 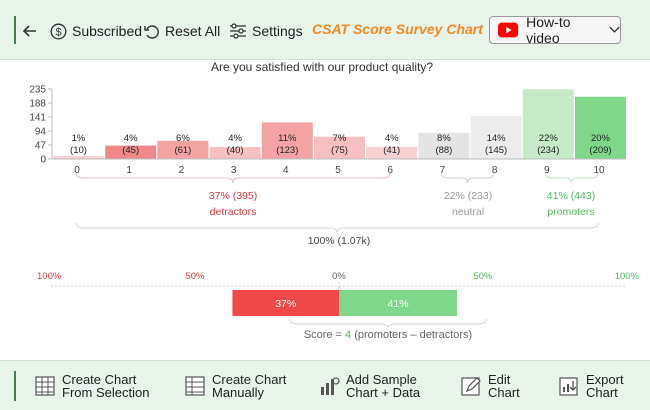 What do you see at coordinates (324, 335) in the screenshot?
I see `score-prefix: Score =` at bounding box center [324, 335].